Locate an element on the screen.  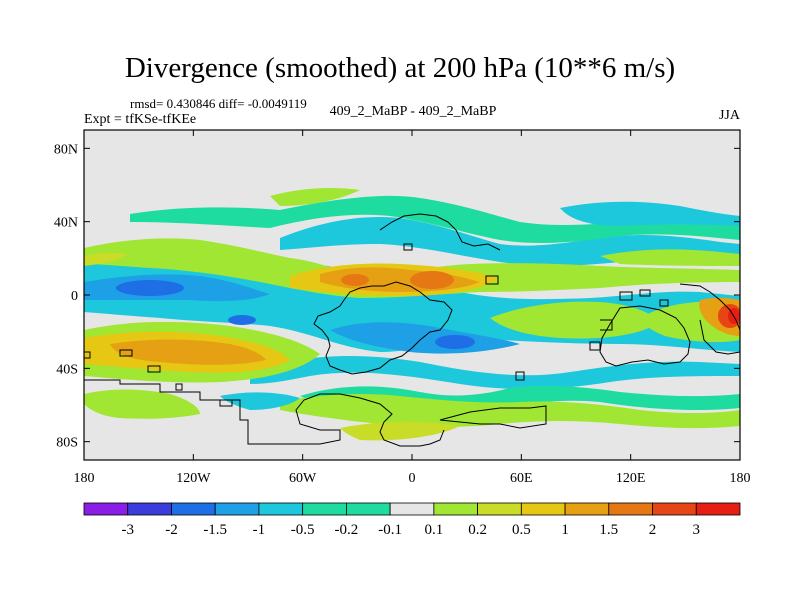
colorbar-label: 1.5 is located at coordinates (608, 530).